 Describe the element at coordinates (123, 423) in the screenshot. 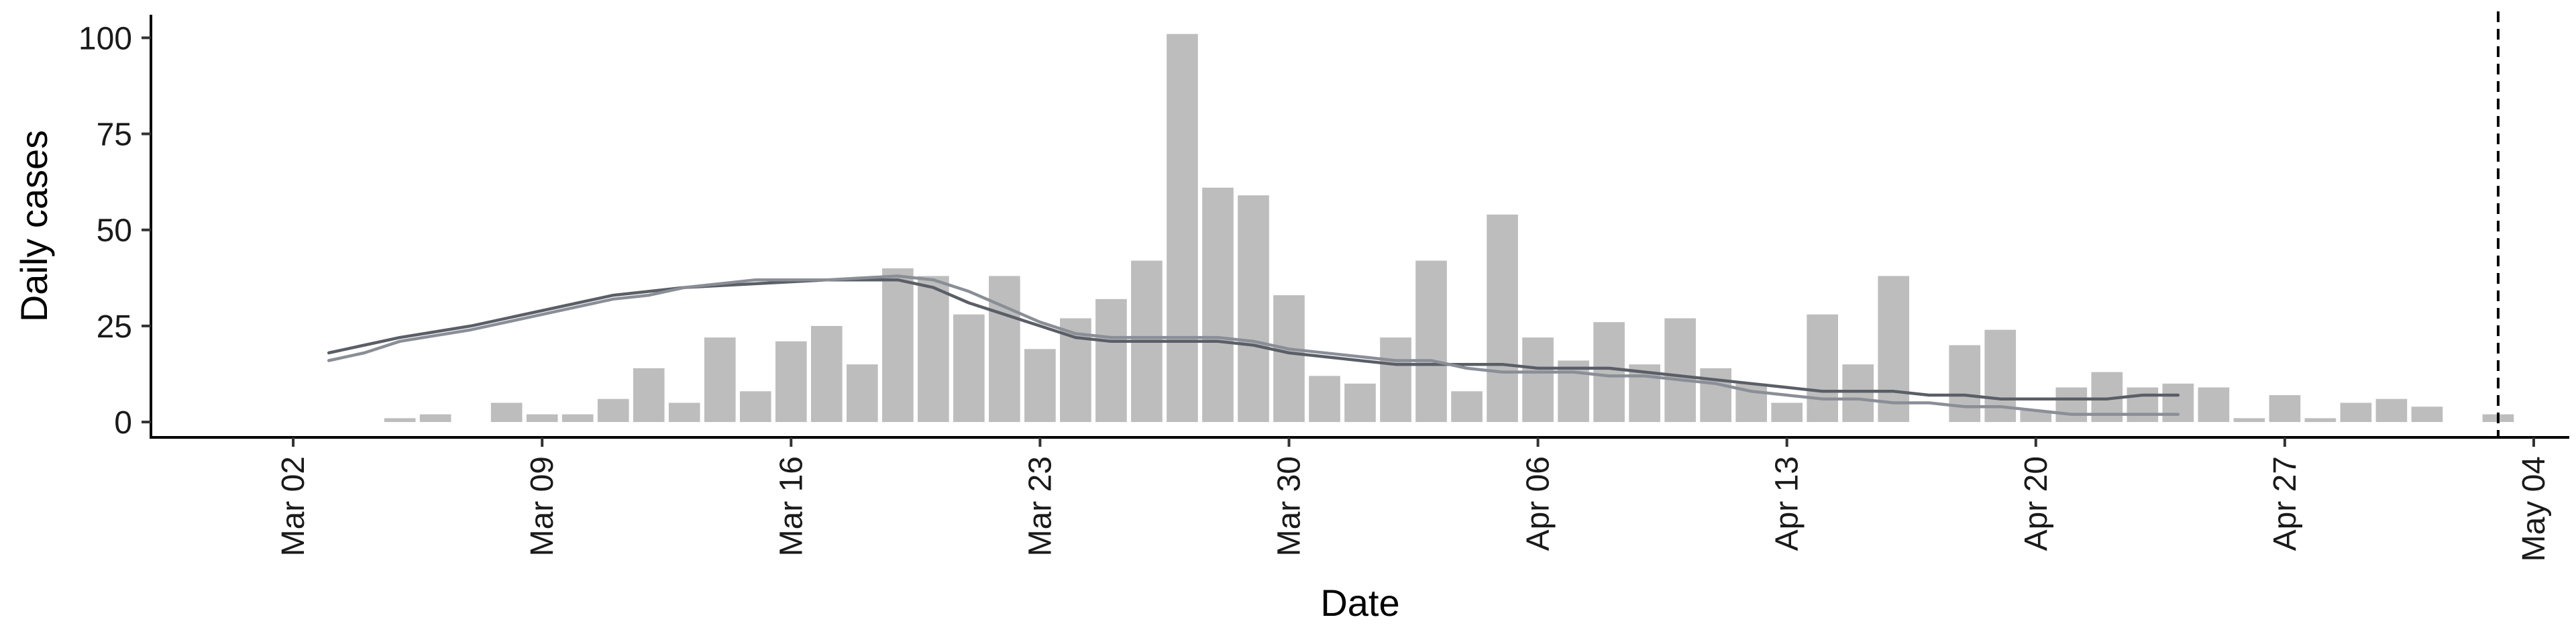

I see `y-tick-label: 0` at that location.